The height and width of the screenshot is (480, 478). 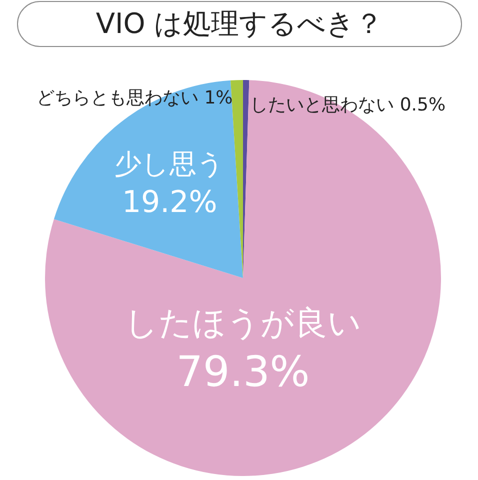 What do you see at coordinates (348, 105) in the screenshot?
I see `slice-label: したいと思わない 0.5%` at bounding box center [348, 105].